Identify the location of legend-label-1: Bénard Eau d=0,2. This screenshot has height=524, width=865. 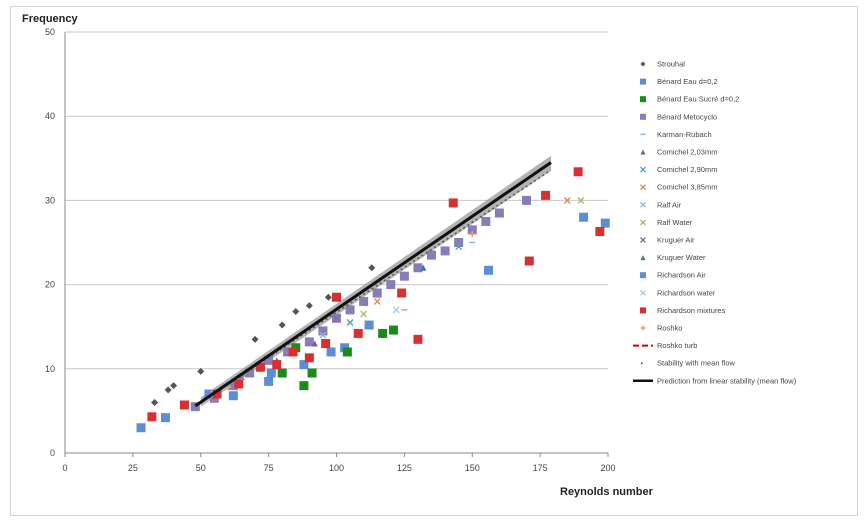
(687, 81).